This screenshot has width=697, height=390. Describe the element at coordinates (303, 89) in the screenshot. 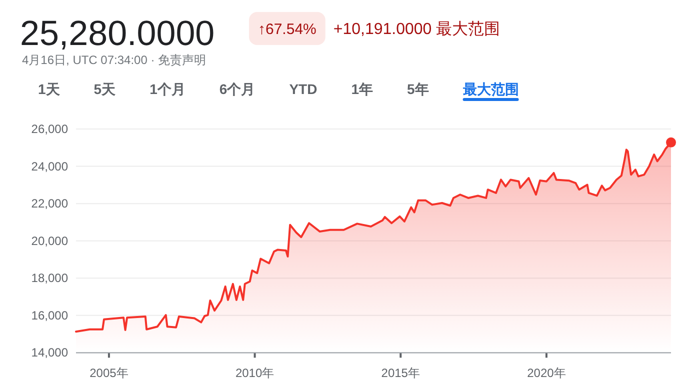

I see `text: YTD` at that location.